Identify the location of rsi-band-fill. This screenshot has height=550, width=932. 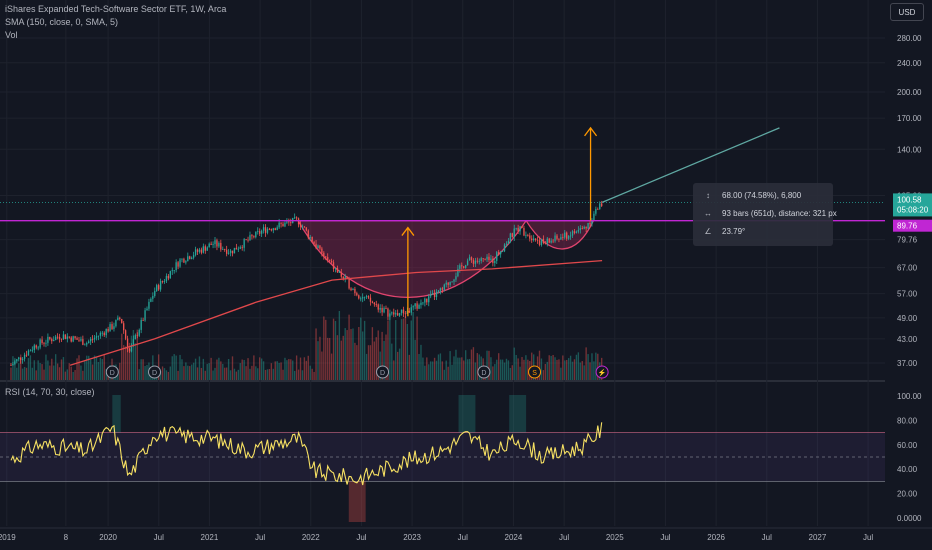
(442, 457).